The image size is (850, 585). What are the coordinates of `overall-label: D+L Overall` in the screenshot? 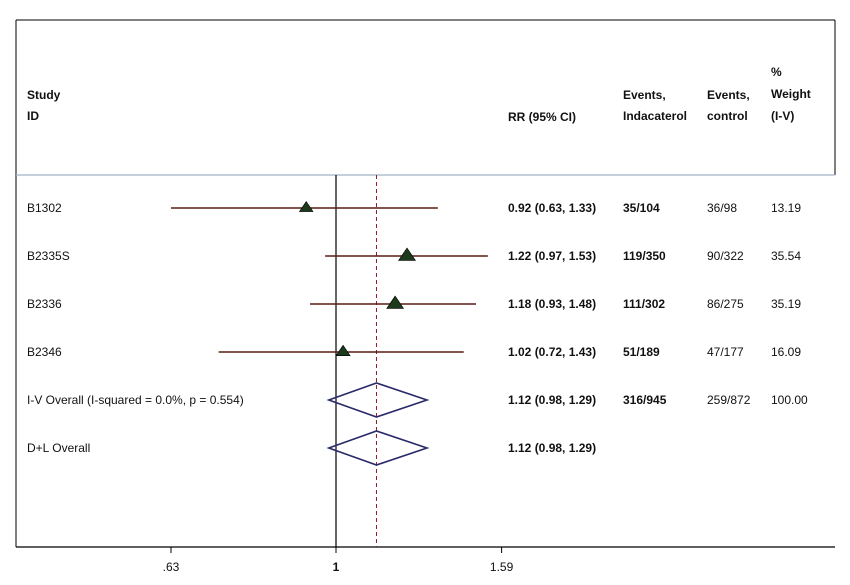 It's located at (58, 448).